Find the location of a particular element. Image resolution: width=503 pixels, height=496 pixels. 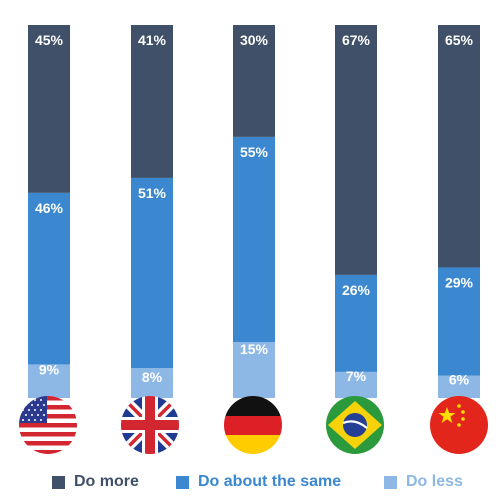

bar-do-less-china is located at coordinates (459, 386).